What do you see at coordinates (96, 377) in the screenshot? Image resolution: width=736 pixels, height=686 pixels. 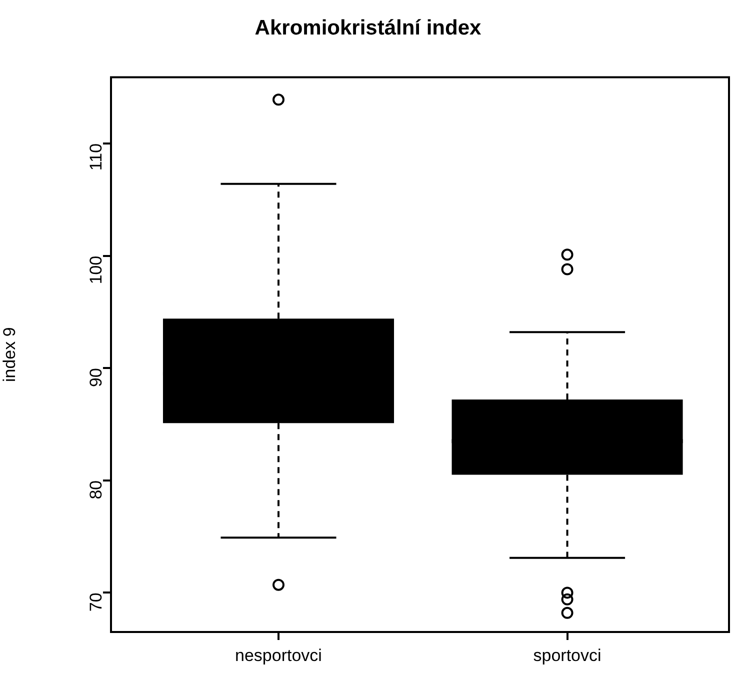 I see `y-tick-label: 90` at bounding box center [96, 377].